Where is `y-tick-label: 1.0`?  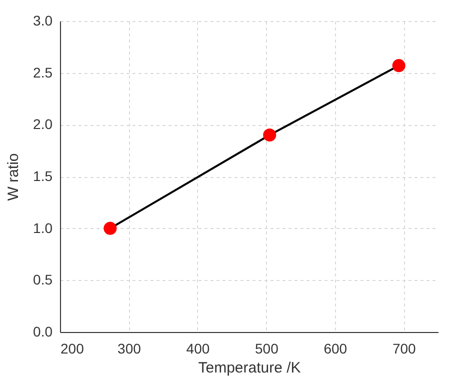
y-tick-label: 1.0 is located at coordinates (43, 228).